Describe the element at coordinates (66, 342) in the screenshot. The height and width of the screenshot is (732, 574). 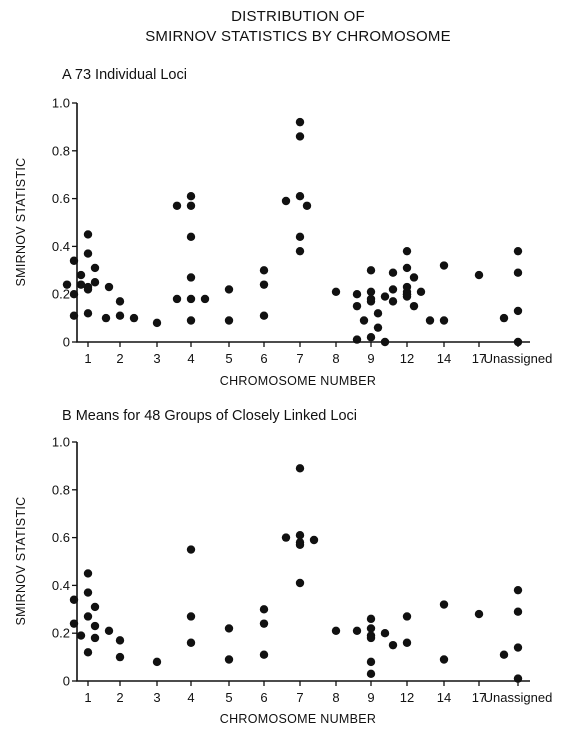
I see `panel-a-y-tick-label: 0` at that location.